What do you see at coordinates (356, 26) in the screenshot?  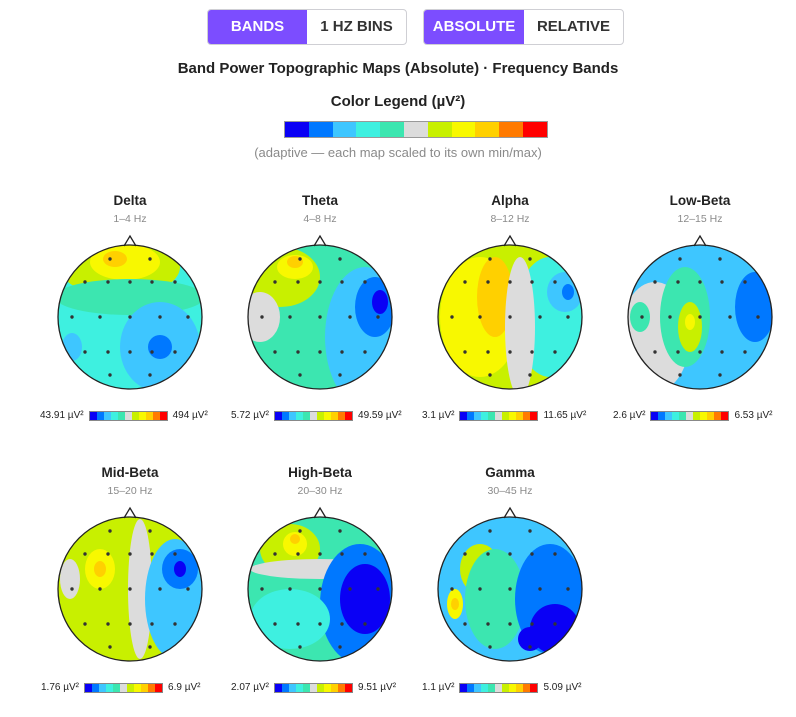 I see `hz-bins-toggle-button: 1 HZ BINS` at bounding box center [356, 26].